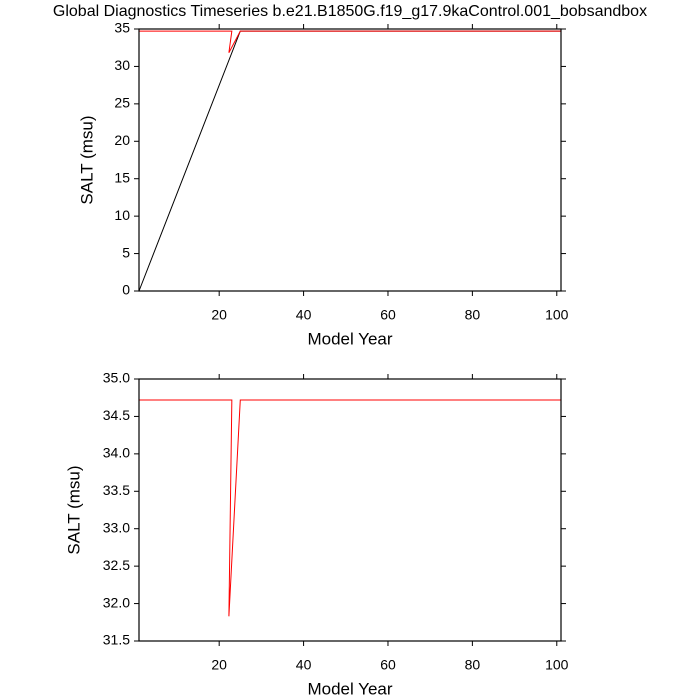  I want to click on y-tick-label: 20, so click(122, 140).